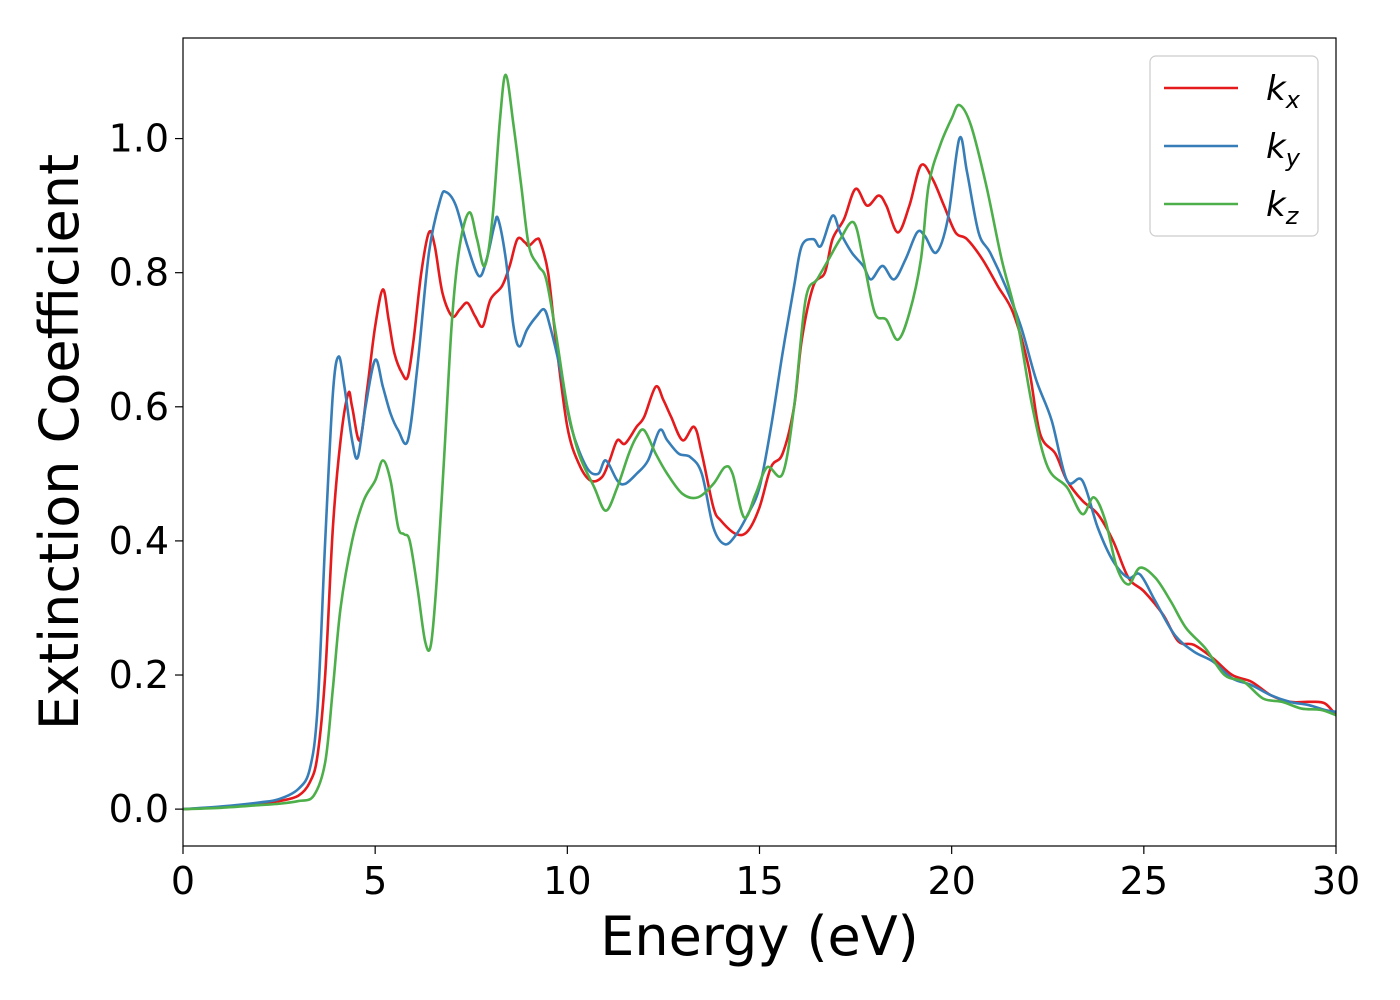  Describe the element at coordinates (951, 881) in the screenshot. I see `x-tick-label: 20` at that location.